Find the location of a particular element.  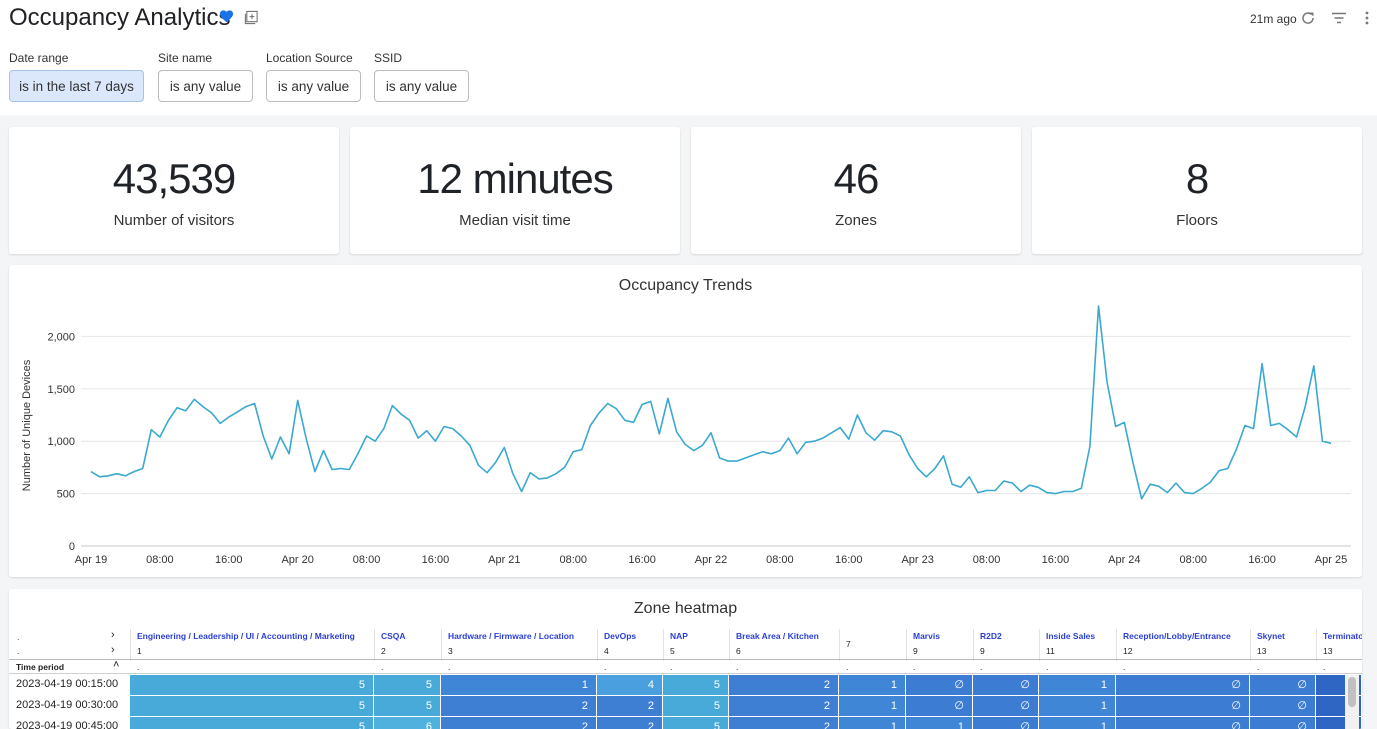

kpi-card-floors: 8 Floors is located at coordinates (1197, 190).